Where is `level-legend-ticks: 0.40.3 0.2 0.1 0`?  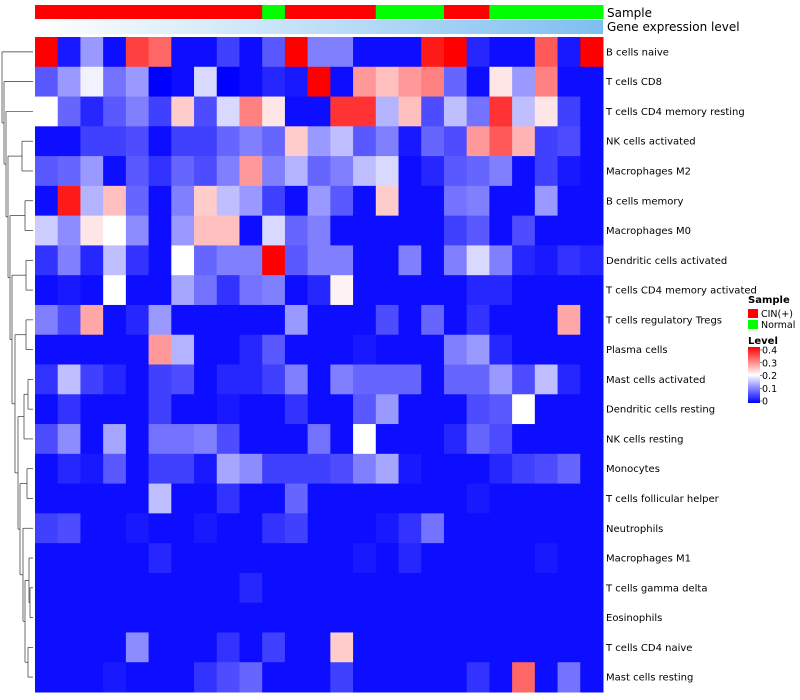 level-legend-ticks: 0.40.3 0.2 0.1 0 is located at coordinates (768, 377).